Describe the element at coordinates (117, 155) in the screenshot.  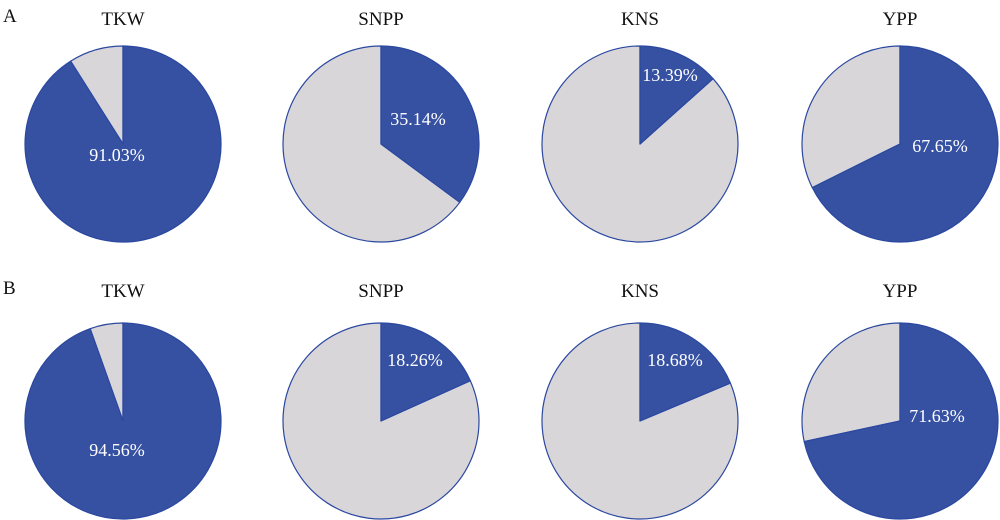
I see `pie-label-a-tkw: 91.03%` at that location.